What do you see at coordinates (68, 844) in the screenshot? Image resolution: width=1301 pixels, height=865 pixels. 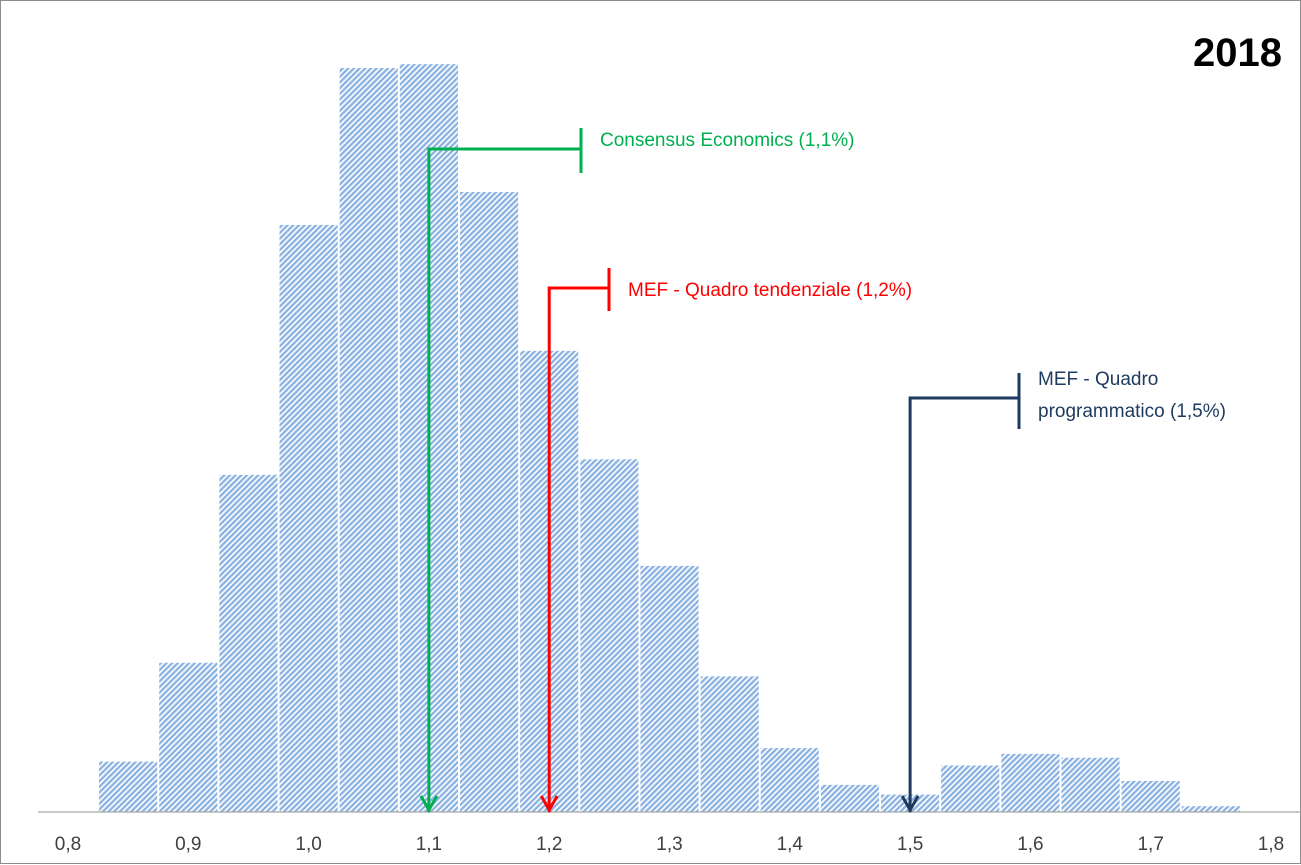 I see `x-tick-label: 0,8` at bounding box center [68, 844].